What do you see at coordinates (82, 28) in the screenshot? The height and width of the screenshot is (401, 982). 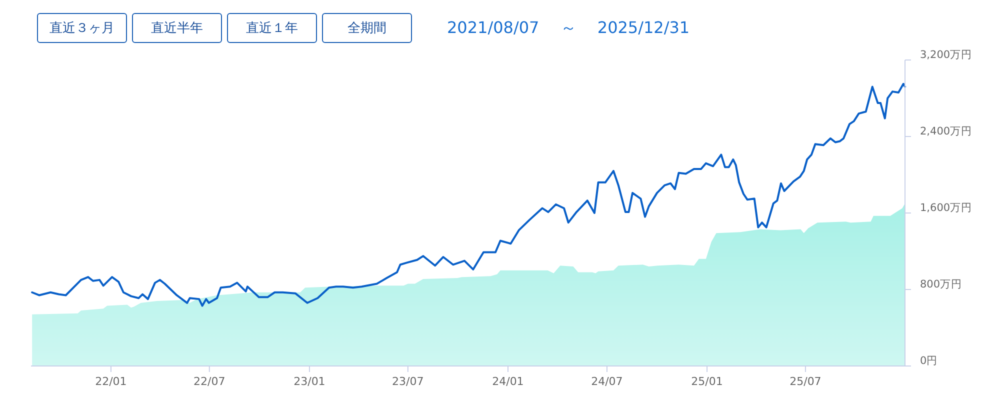 I see `text: 直近３ヶ月` at bounding box center [82, 28].